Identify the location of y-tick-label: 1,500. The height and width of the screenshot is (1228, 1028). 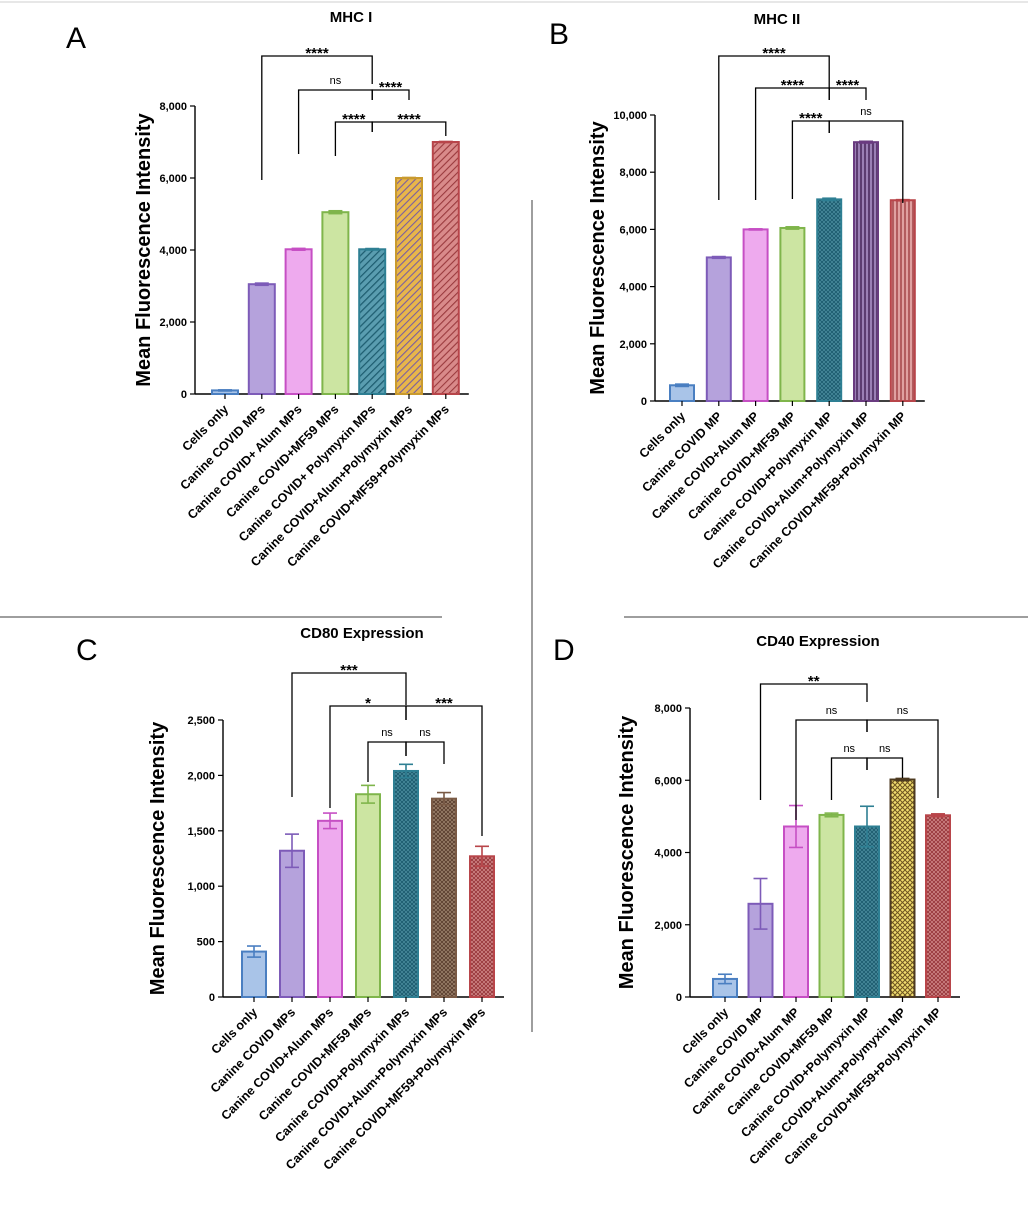
(201, 832).